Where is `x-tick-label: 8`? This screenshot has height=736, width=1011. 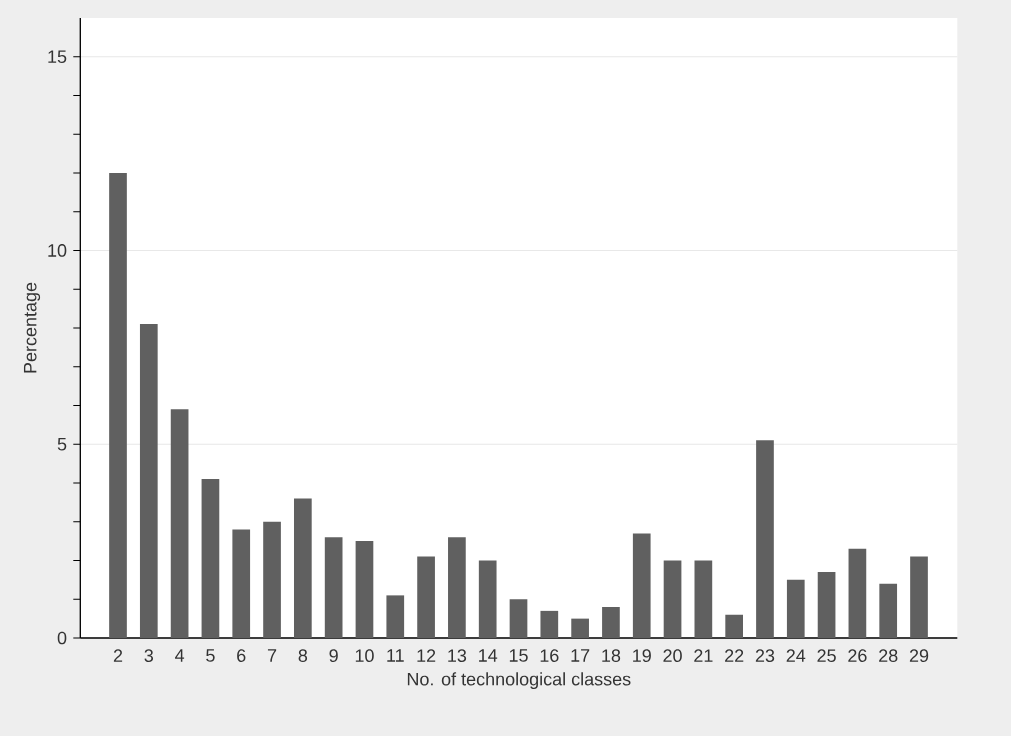
x-tick-label: 8 is located at coordinates (303, 655).